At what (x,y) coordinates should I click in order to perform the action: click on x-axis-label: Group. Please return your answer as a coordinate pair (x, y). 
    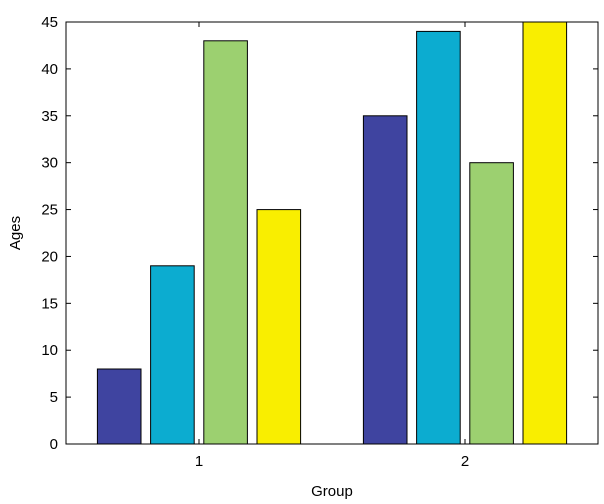
    Looking at the image, I should click on (332, 491).